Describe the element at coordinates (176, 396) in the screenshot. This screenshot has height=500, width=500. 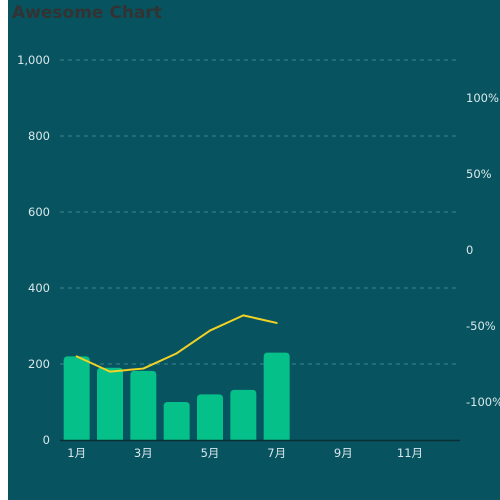
I see `bars-layer` at that location.